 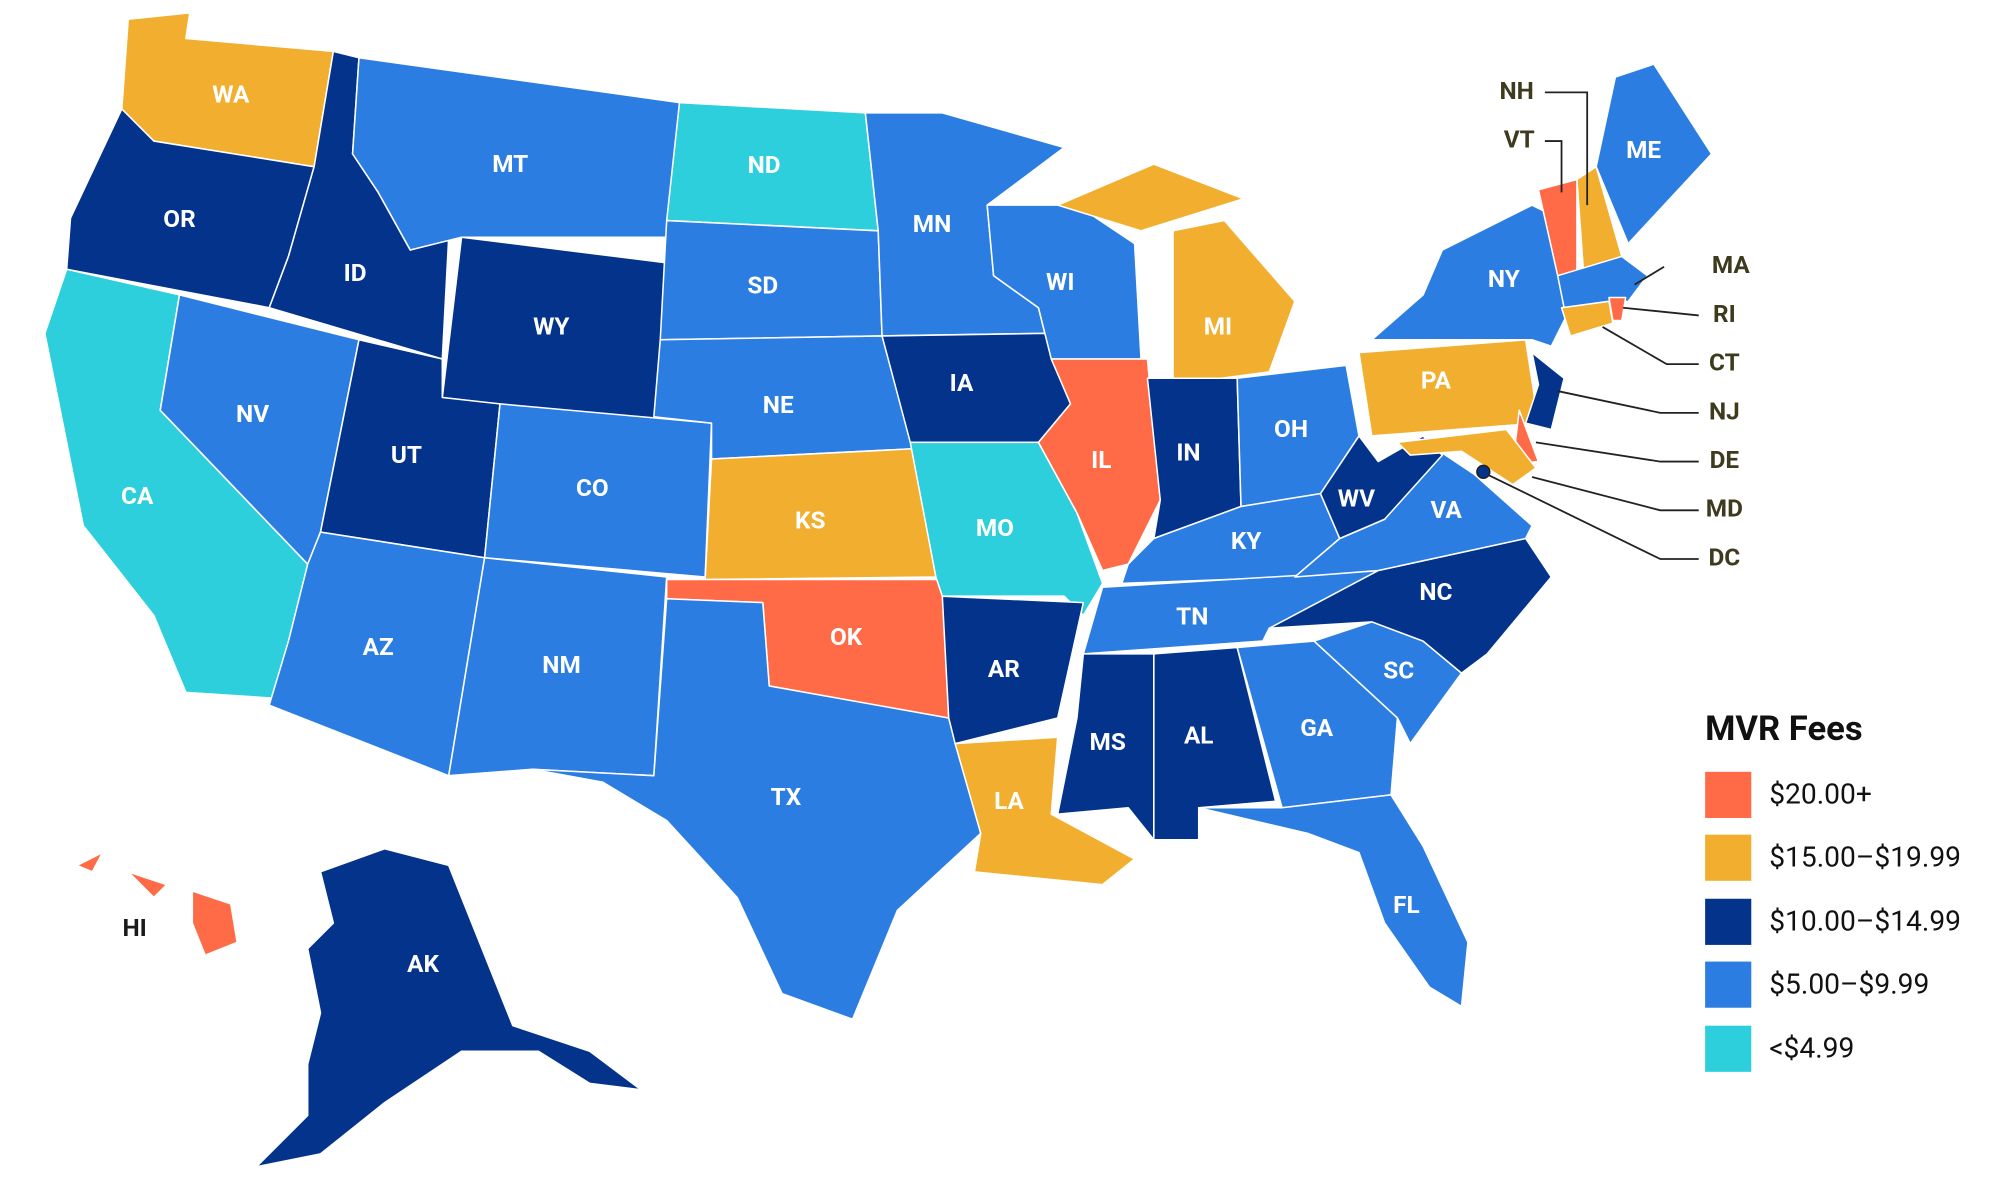 I want to click on state: SD, so click(x=771, y=280).